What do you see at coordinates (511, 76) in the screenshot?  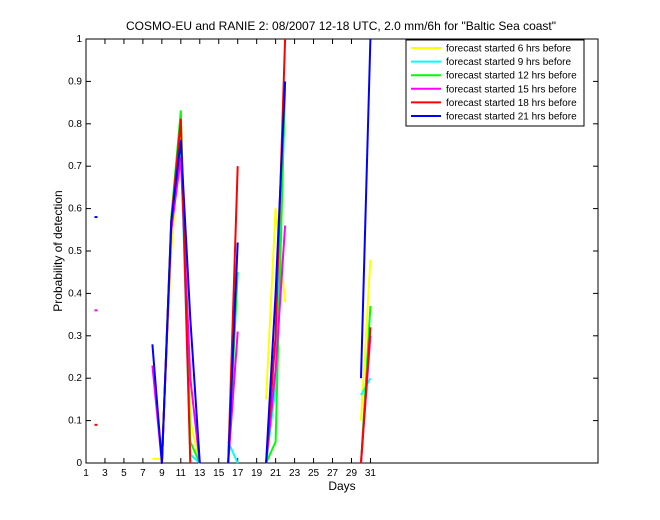 I see `legend-entry: forecast started 12 hrs before` at bounding box center [511, 76].